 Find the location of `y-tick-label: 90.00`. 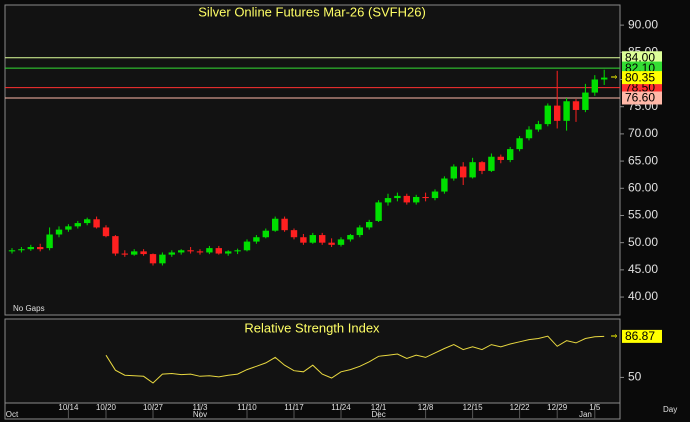

y-tick-label: 90.00 is located at coordinates (643, 24).